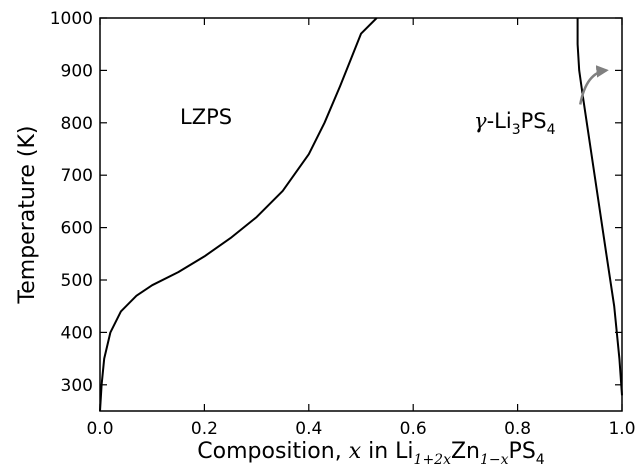  I want to click on y-axis-label: Temperature (K), so click(27, 215).